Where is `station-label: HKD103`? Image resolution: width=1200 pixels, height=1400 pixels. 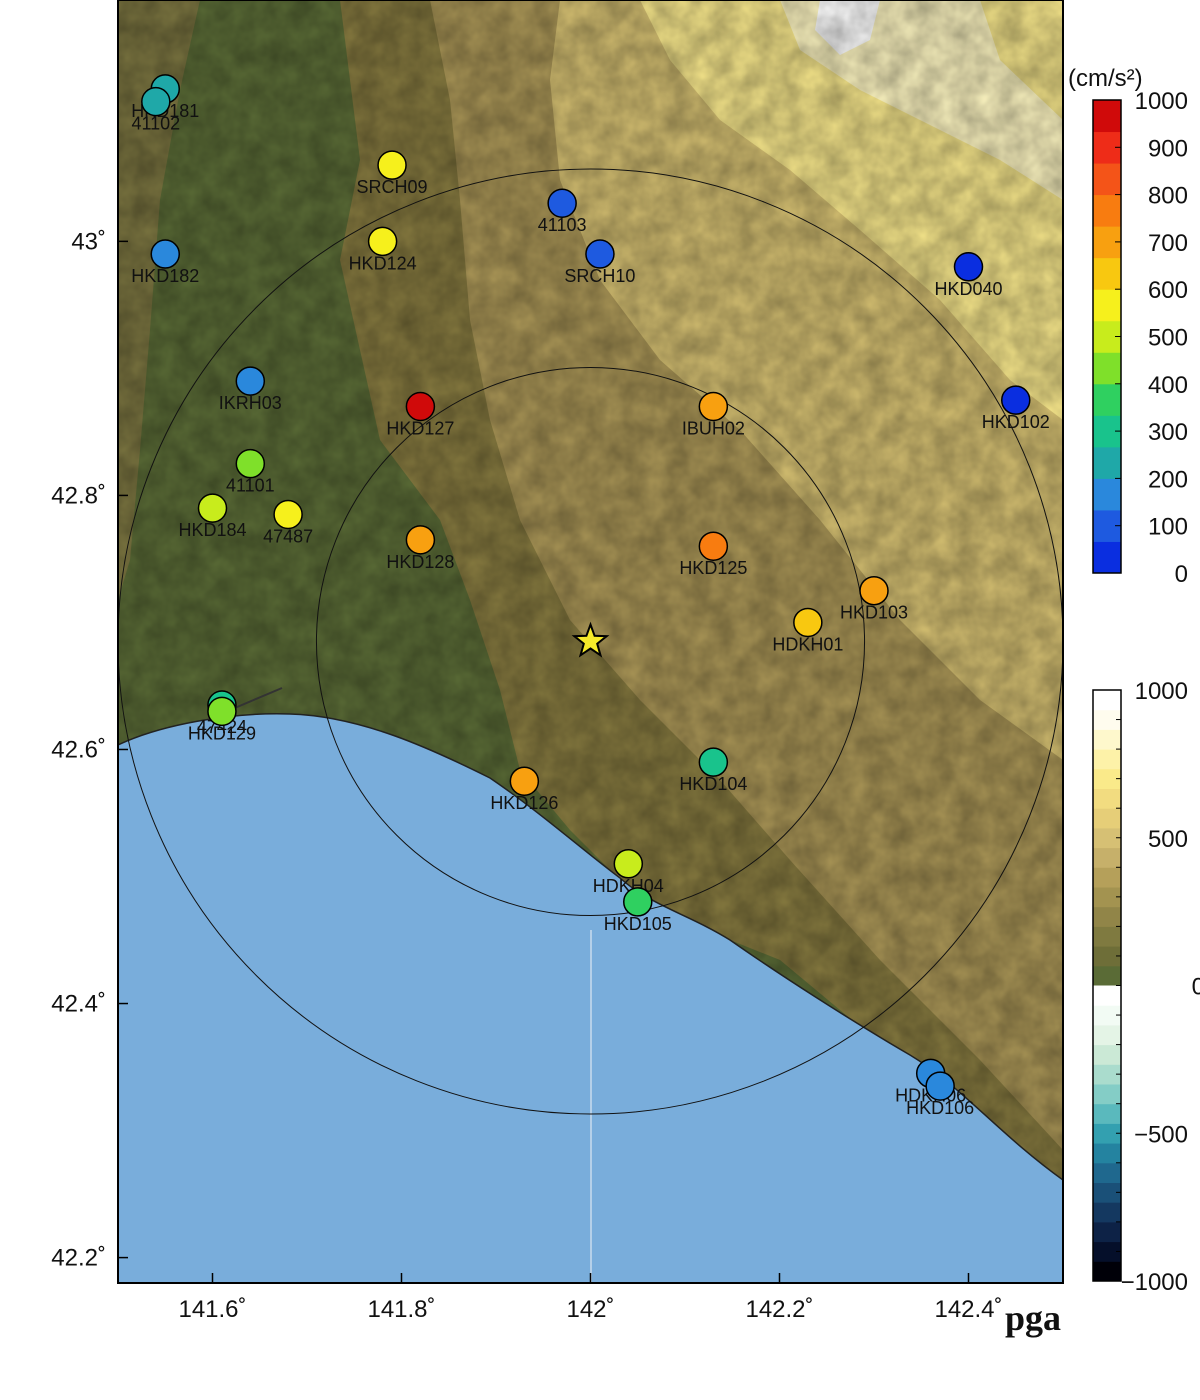
station-label: HKD103 is located at coordinates (874, 613).